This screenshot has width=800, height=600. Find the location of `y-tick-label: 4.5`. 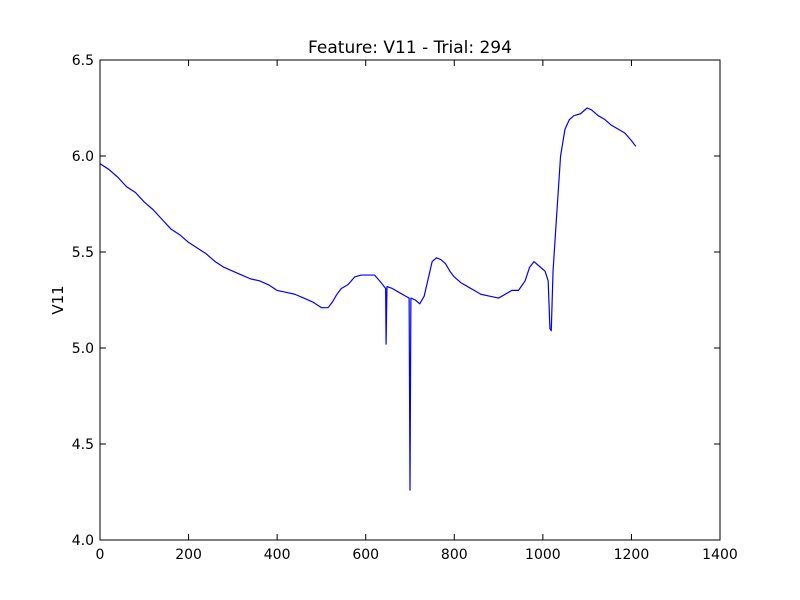

y-tick-label: 4.5 is located at coordinates (83, 445).